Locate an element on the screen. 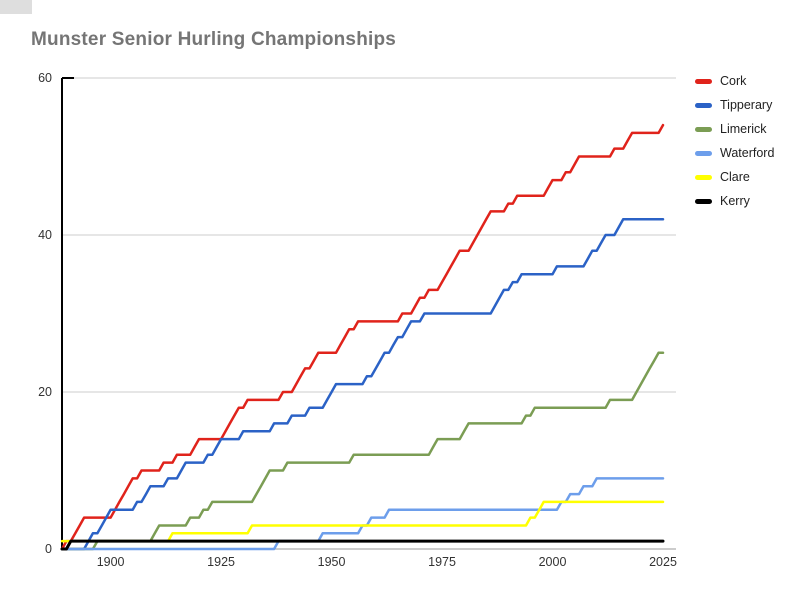  legend-item-waterford: Waterford is located at coordinates (734, 153).